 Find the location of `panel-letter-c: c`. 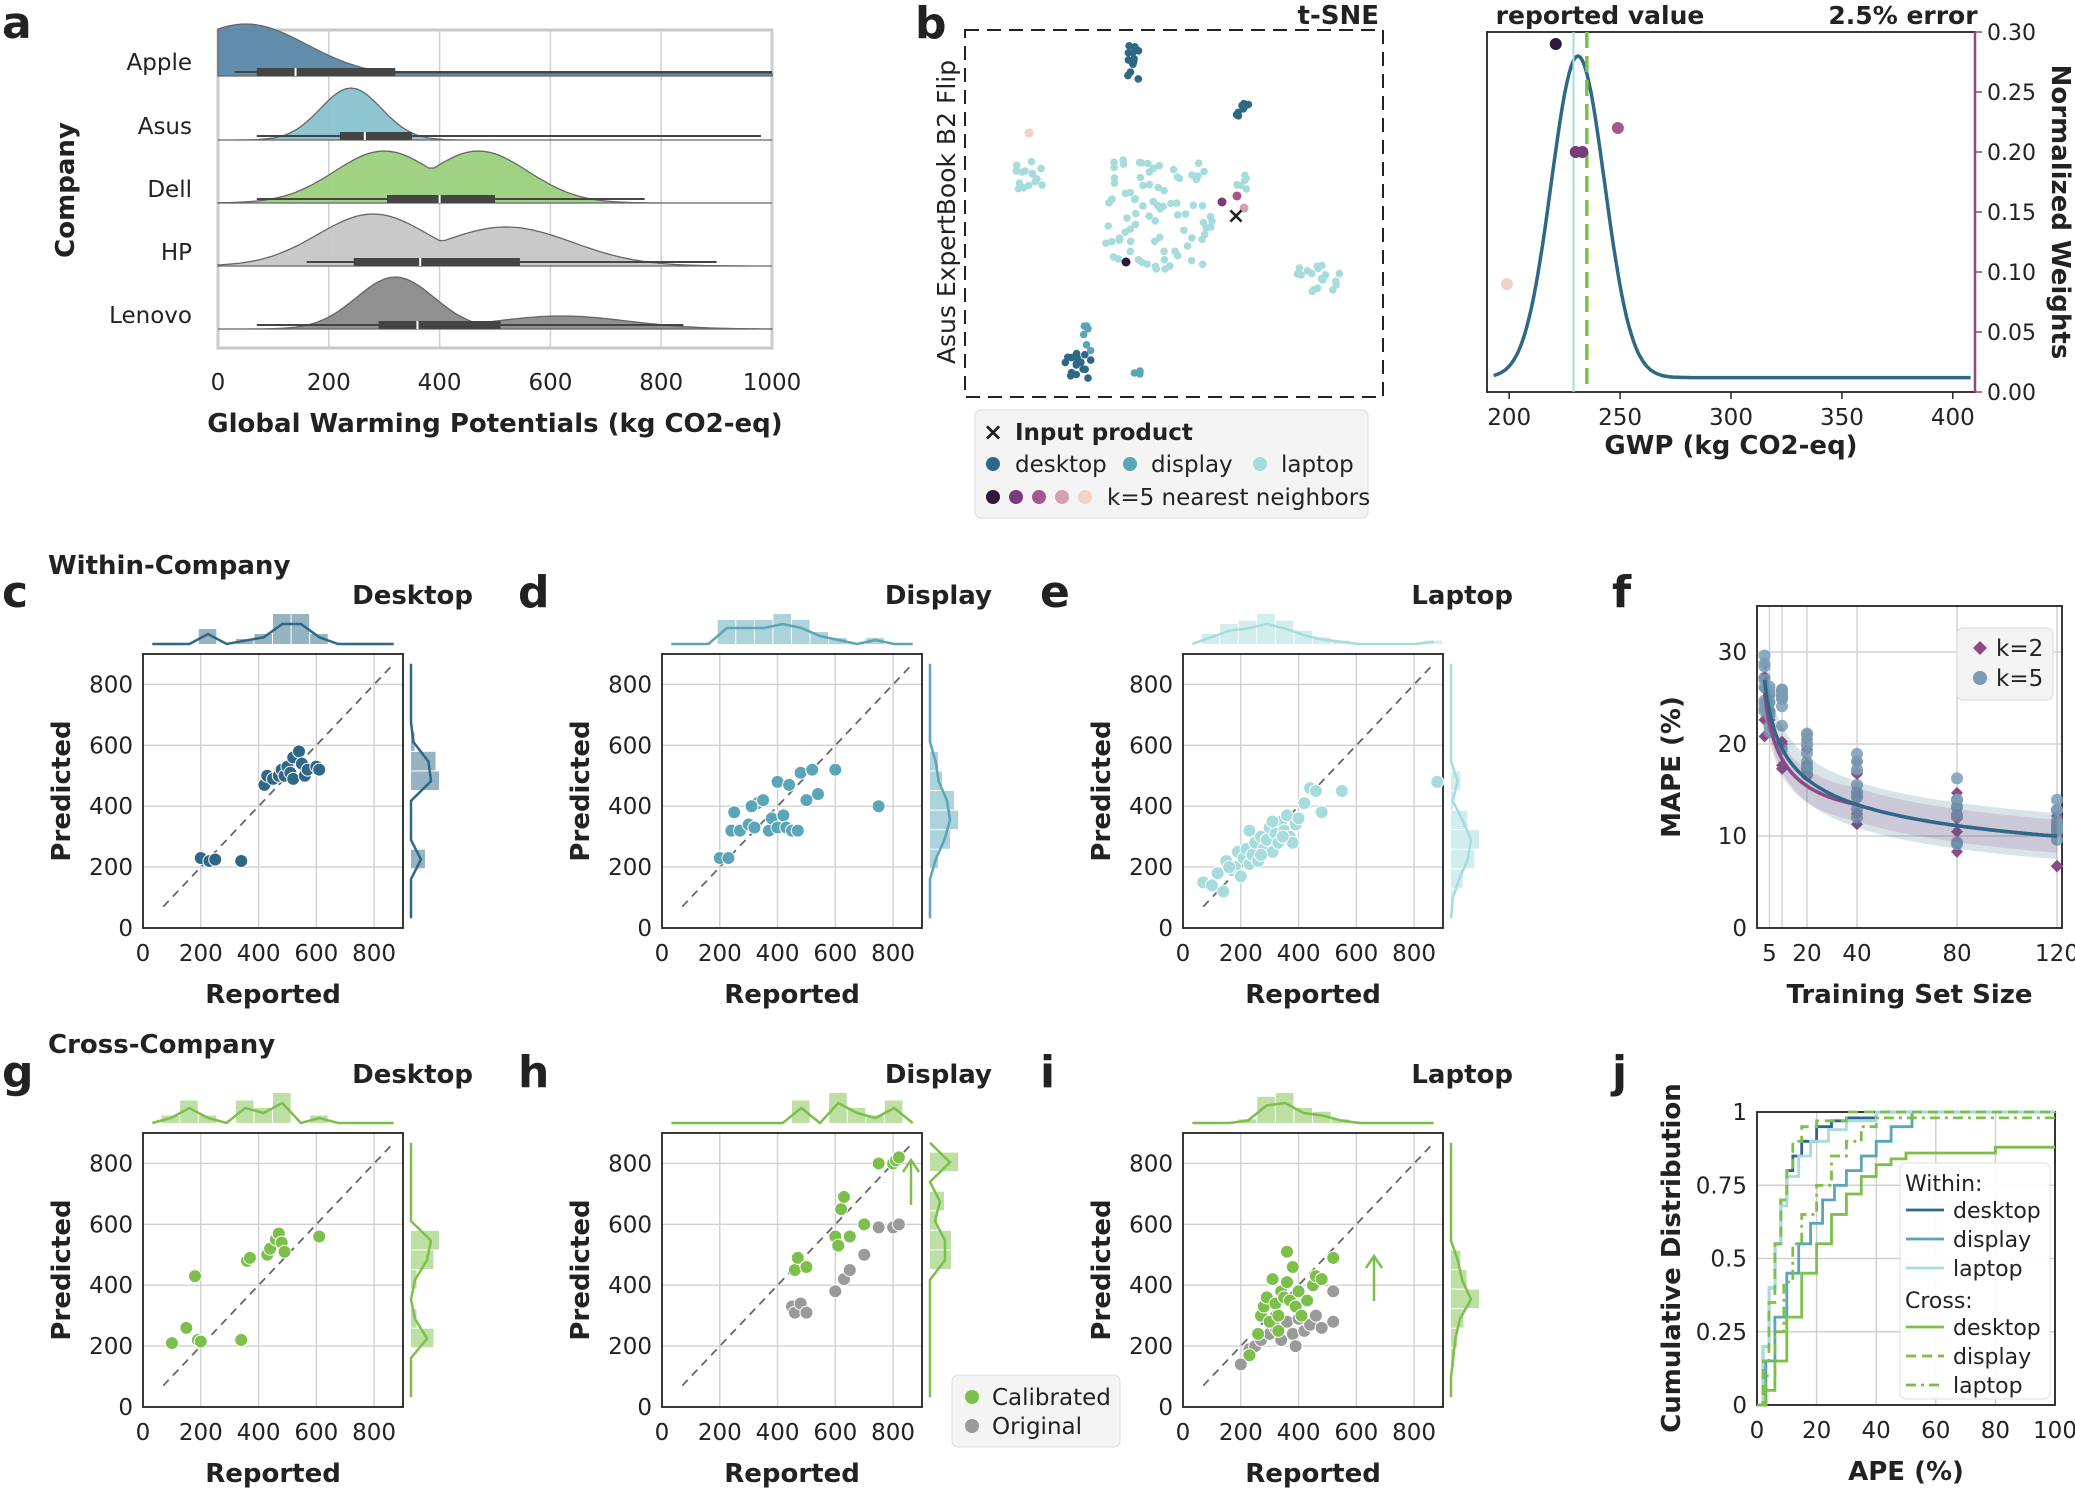

panel-letter-c: c is located at coordinates (15, 592).